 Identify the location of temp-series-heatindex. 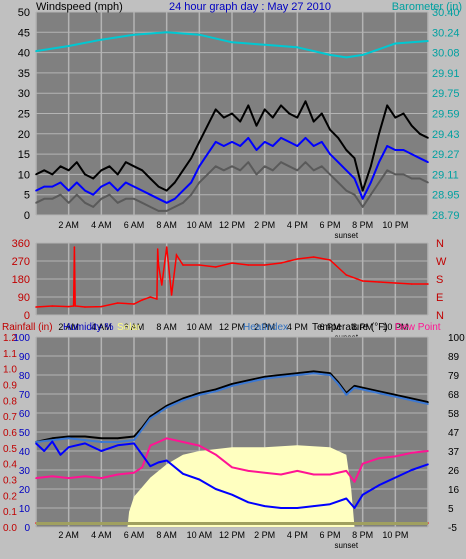
(232, 407).